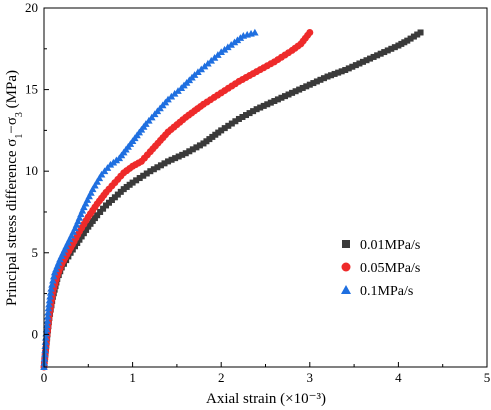 The image size is (491, 410). What do you see at coordinates (346, 267) in the screenshot?
I see `legend-marker-circle` at bounding box center [346, 267].